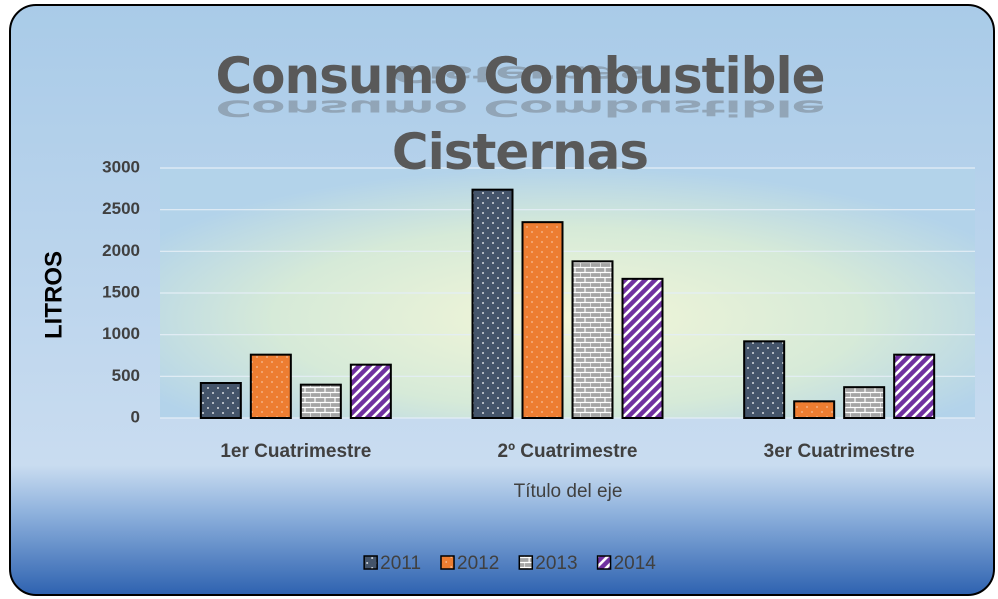 This screenshot has width=998, height=599. What do you see at coordinates (53, 295) in the screenshot?
I see `y-axis-title: LITROS` at bounding box center [53, 295].